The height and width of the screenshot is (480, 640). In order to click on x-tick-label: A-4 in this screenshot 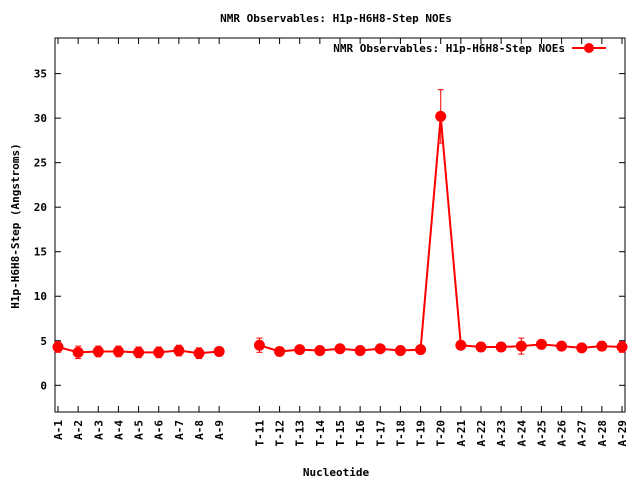, I will do `click(118, 430)`.